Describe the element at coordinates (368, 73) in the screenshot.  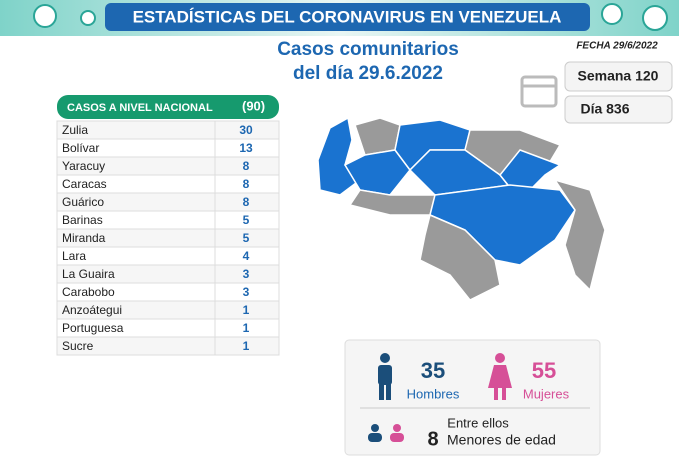
I see `subtitle: del día 29.6.2022` at that location.